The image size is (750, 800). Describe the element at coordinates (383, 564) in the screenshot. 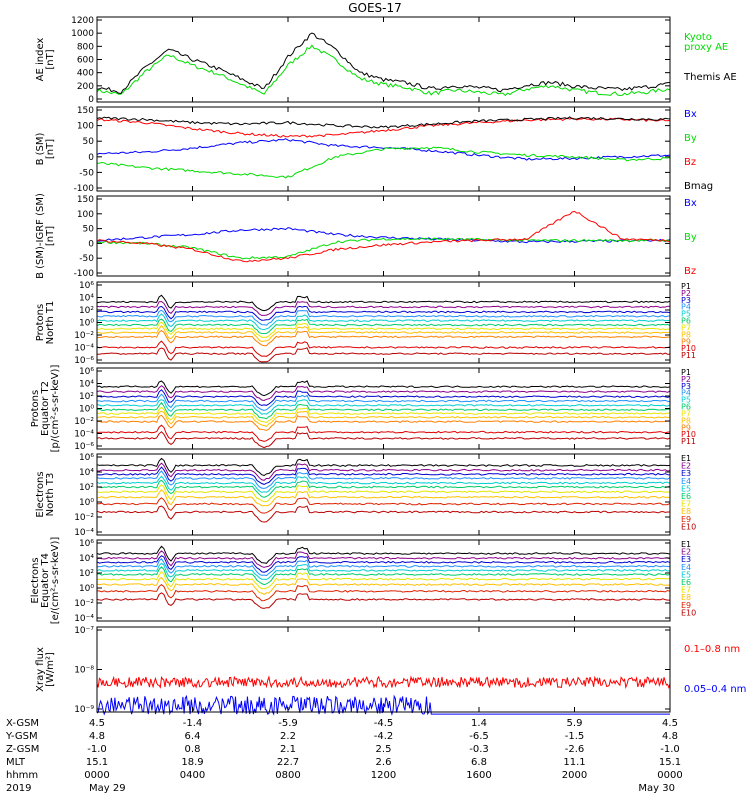

I see `series-e3` at that location.